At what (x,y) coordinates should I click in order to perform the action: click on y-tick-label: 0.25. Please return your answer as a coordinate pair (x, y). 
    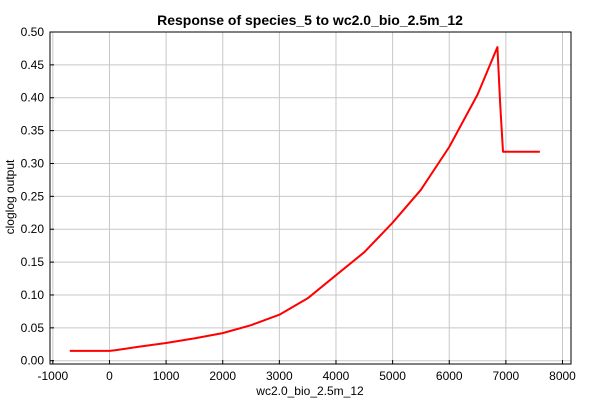
    Looking at the image, I should click on (33, 196).